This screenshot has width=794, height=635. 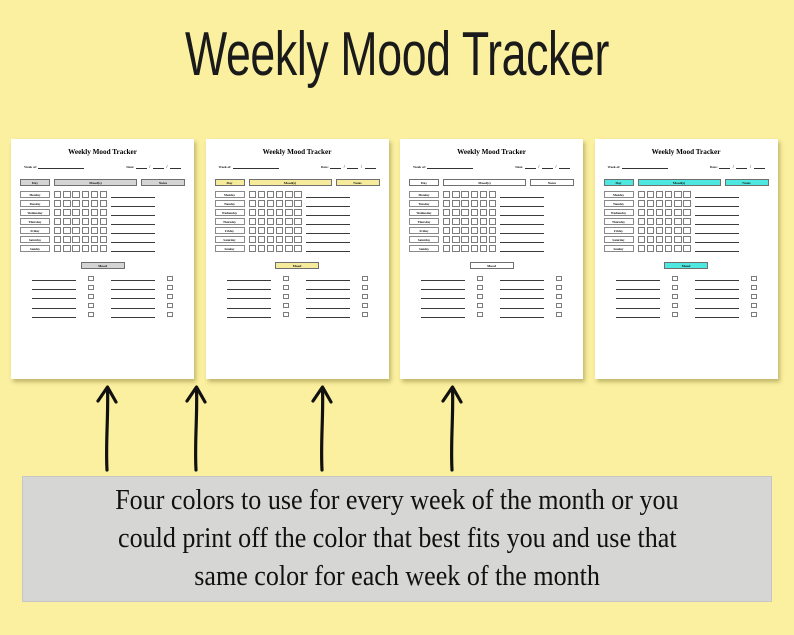 I want to click on date-field: Date: / /, so click(x=542, y=166).